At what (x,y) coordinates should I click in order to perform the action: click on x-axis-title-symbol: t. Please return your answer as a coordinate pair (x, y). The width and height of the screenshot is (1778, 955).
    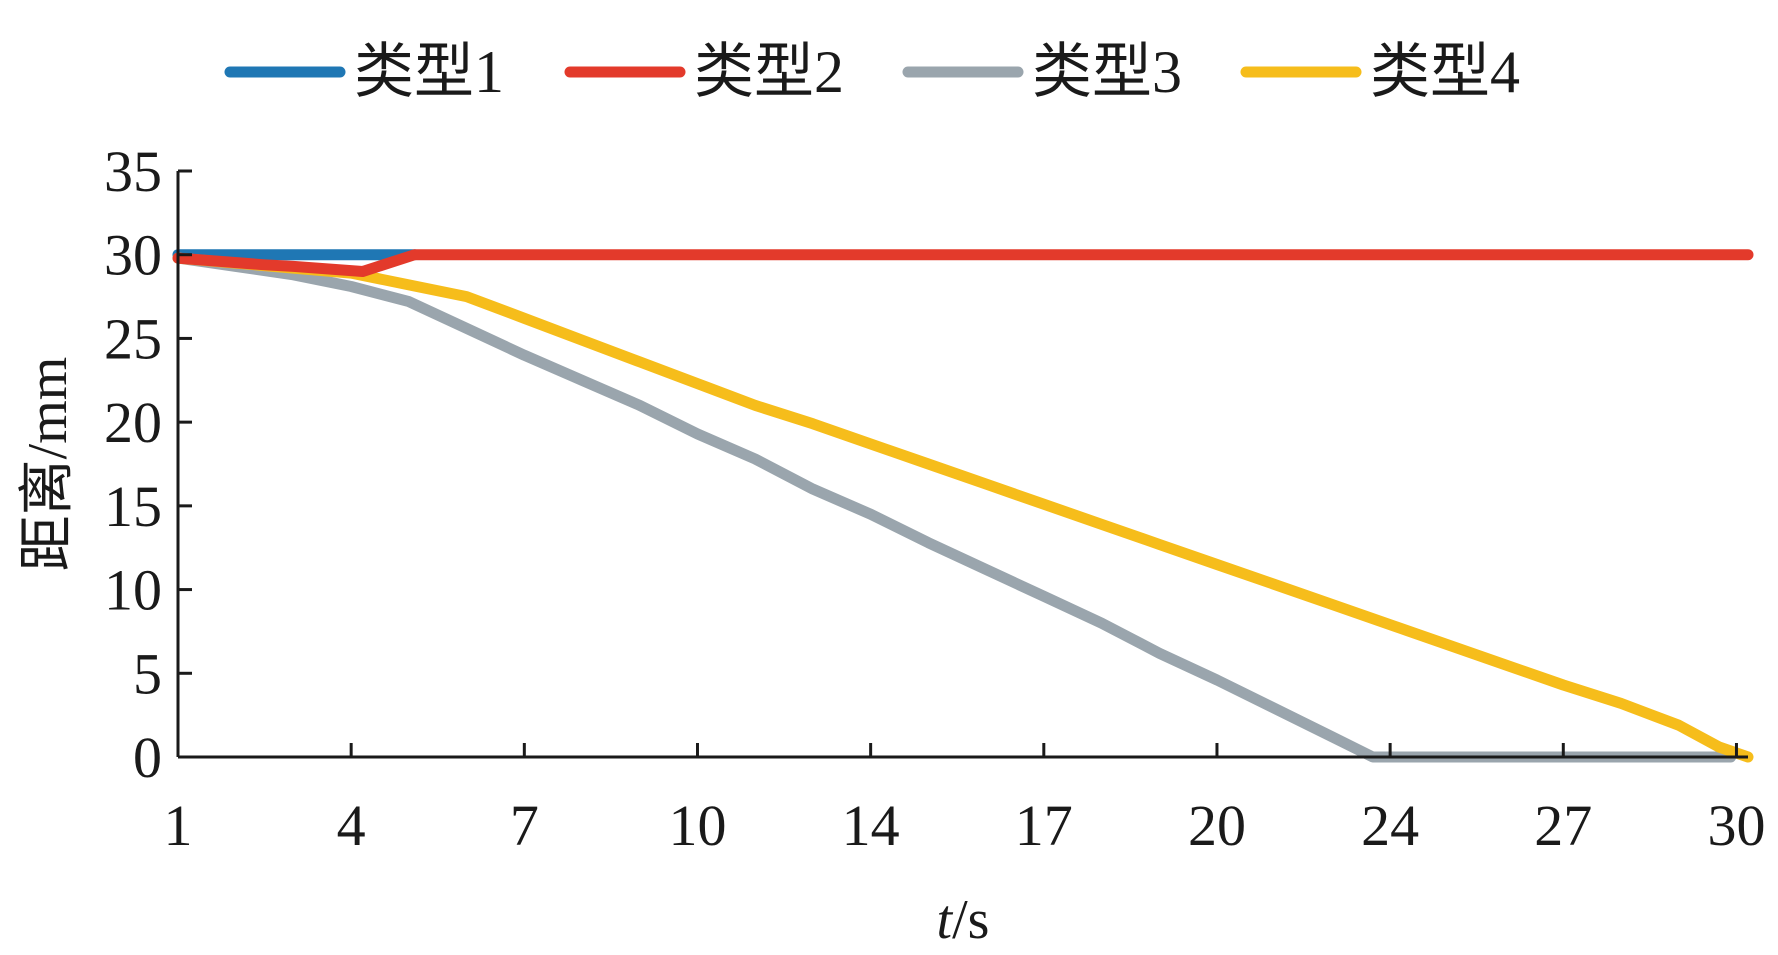
    Looking at the image, I should click on (945, 920).